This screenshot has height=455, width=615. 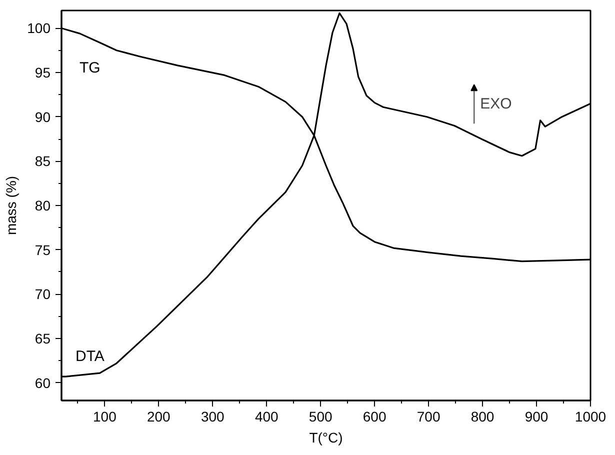 What do you see at coordinates (326, 438) in the screenshot?
I see `x-axis-title: T(°C)` at bounding box center [326, 438].